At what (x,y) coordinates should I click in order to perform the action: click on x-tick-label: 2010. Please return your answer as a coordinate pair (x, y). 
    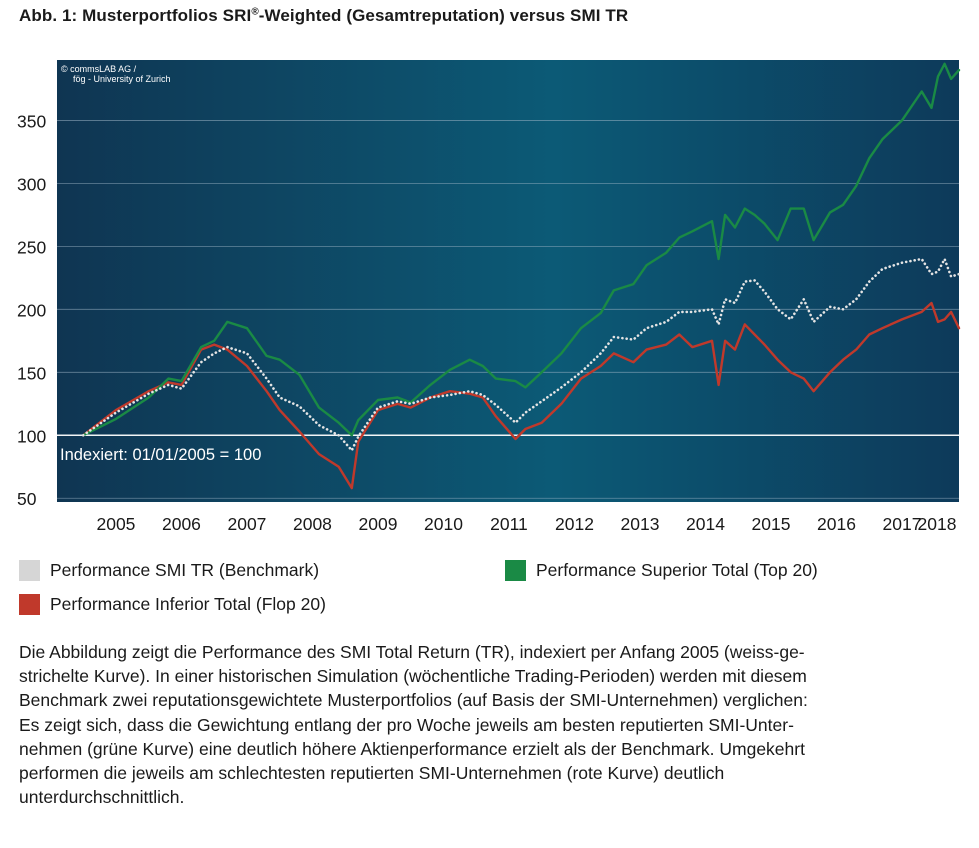
    Looking at the image, I should click on (443, 524).